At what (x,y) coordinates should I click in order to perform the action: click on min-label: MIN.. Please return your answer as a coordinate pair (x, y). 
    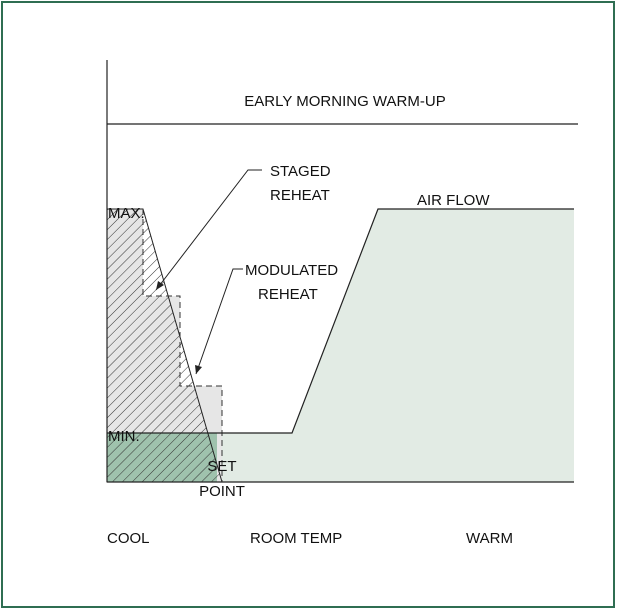
    Looking at the image, I should click on (124, 436).